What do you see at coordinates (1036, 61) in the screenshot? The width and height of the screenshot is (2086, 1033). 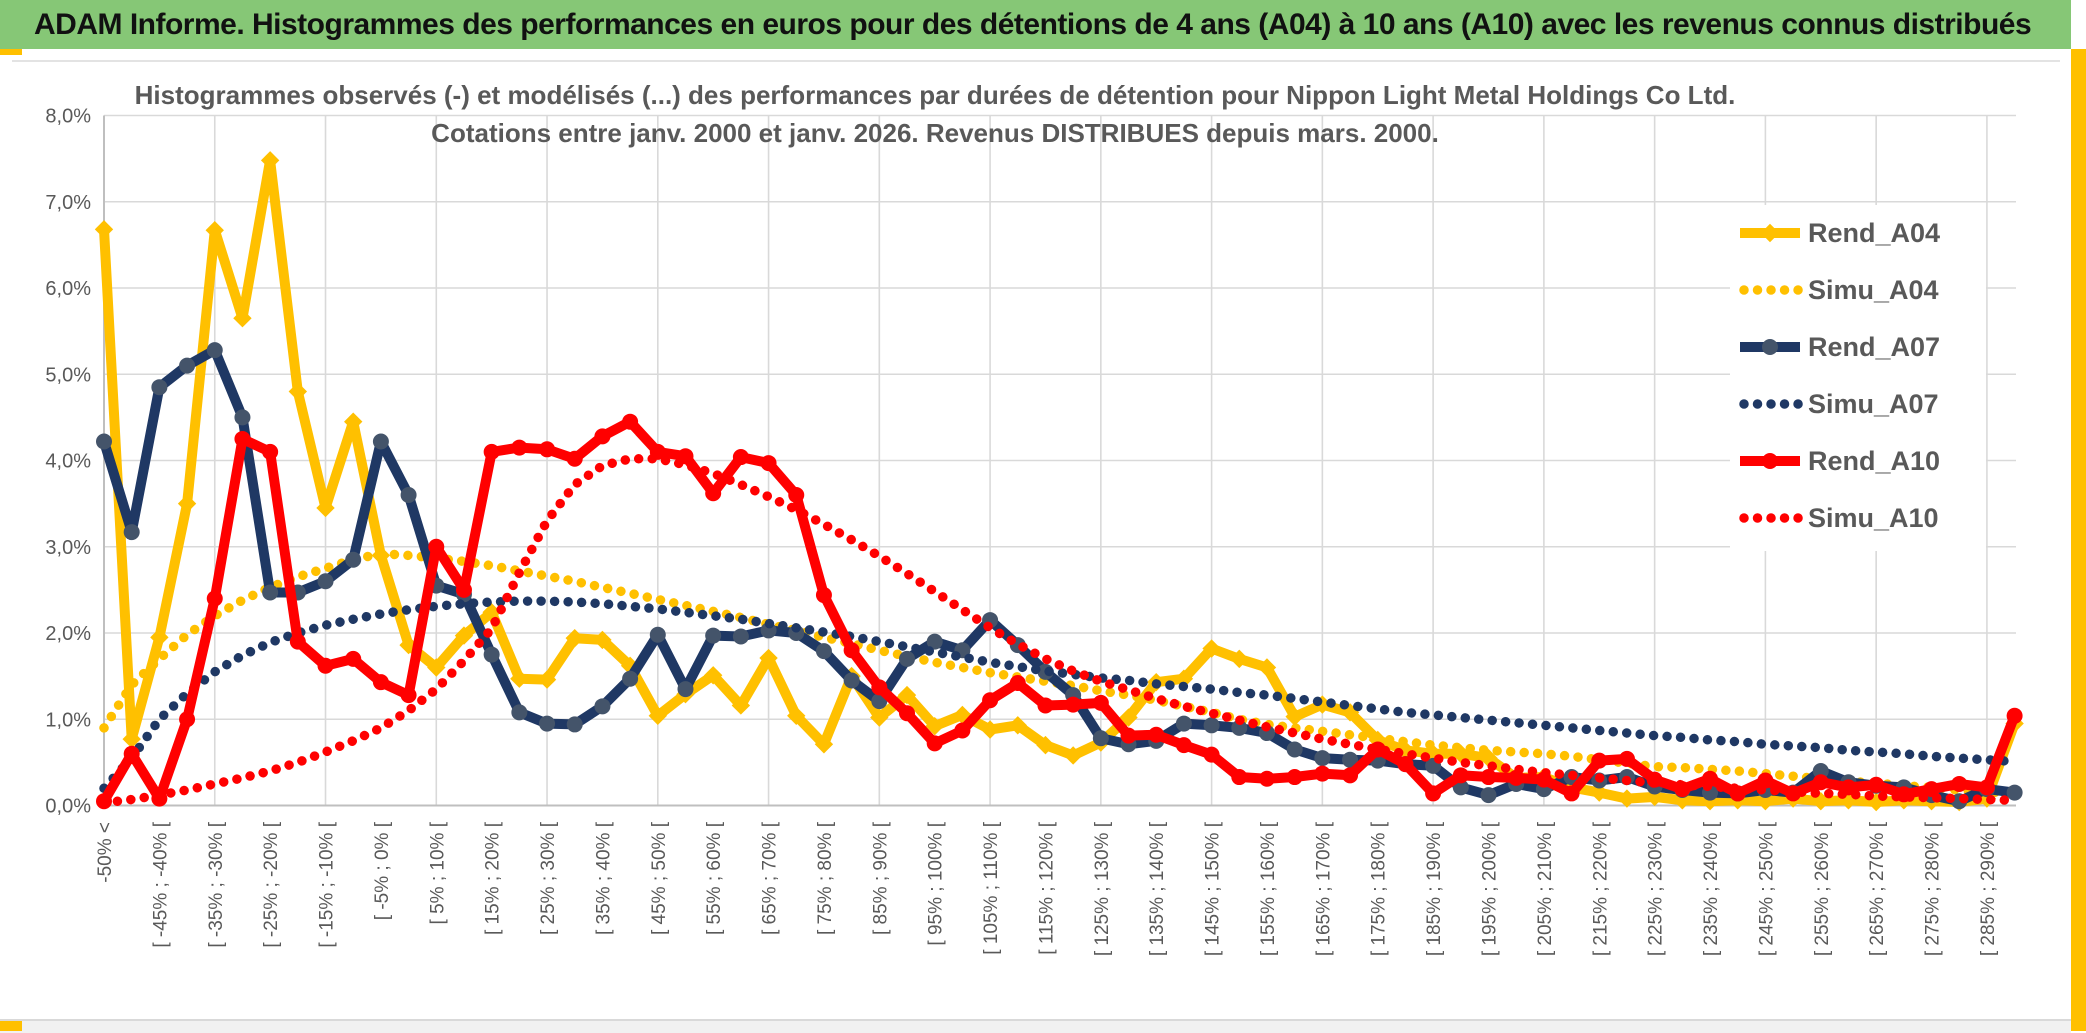 I see `chart-object-border` at bounding box center [1036, 61].